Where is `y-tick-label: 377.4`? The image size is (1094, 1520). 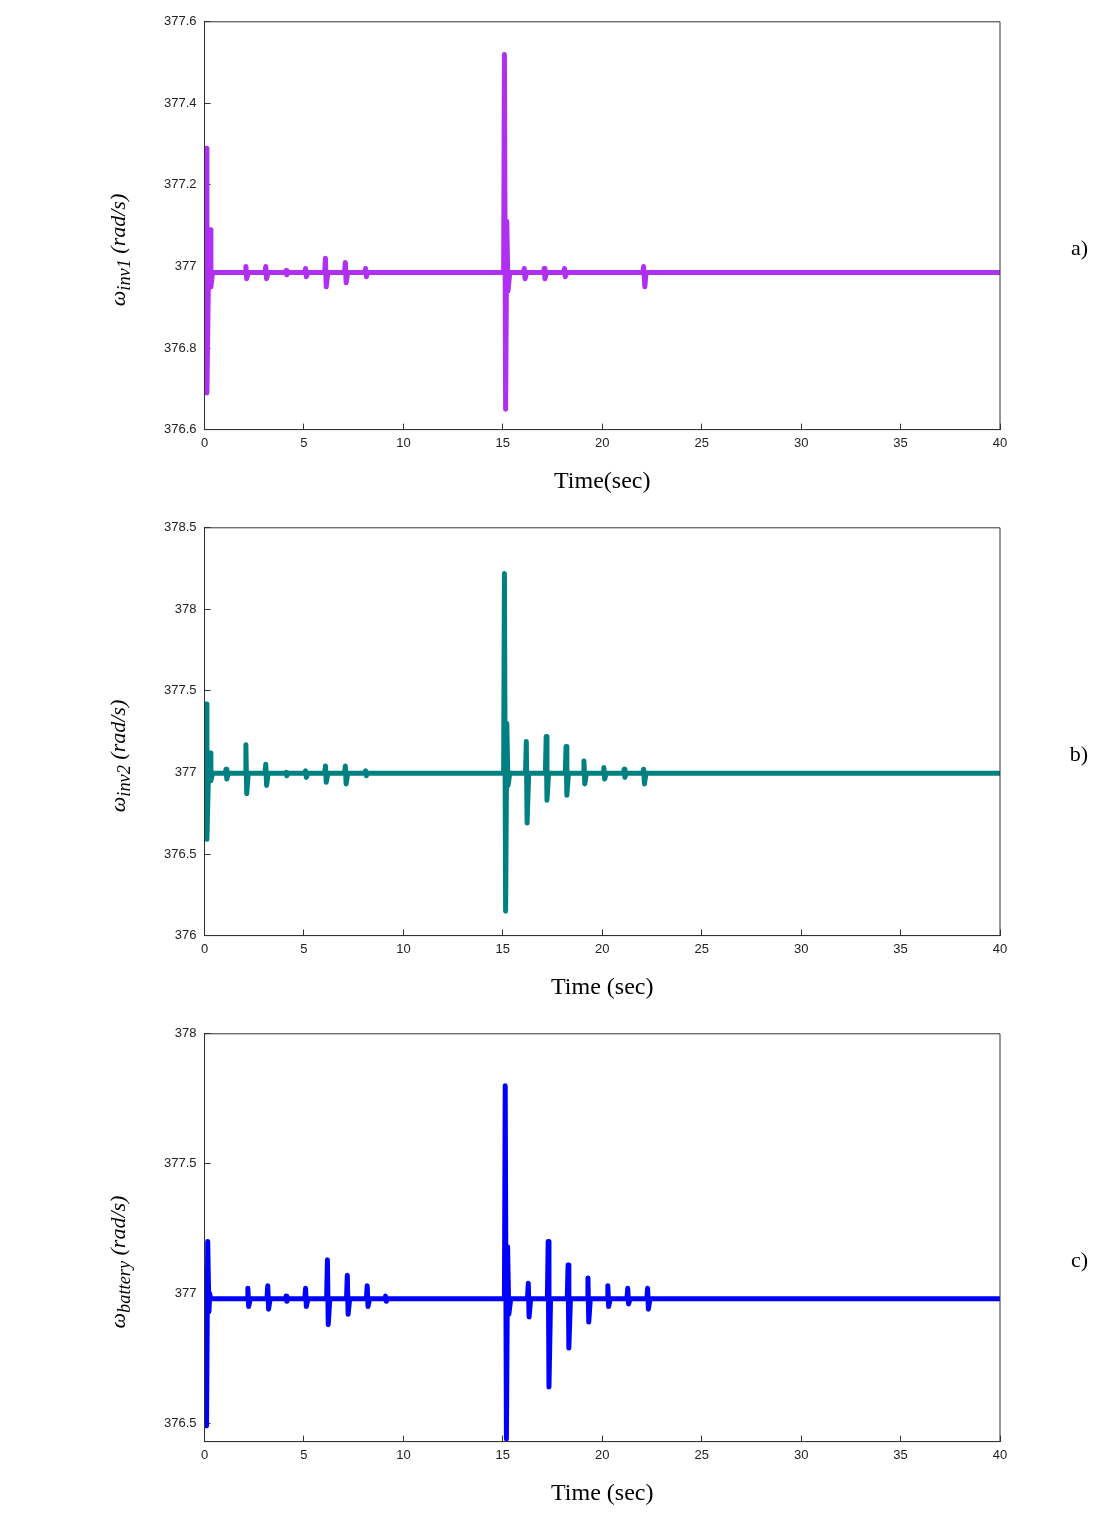
y-tick-label: 377.4 is located at coordinates (180, 102).